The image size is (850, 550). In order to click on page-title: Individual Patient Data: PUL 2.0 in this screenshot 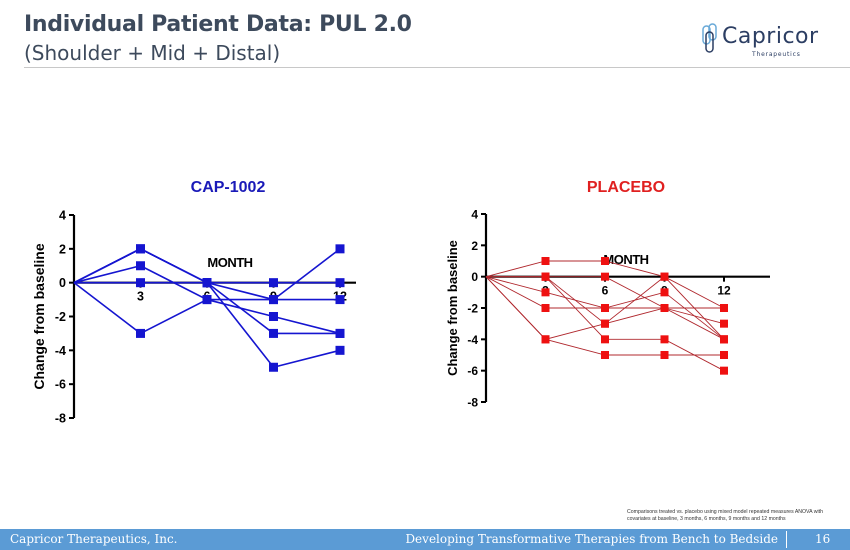, I will do `click(218, 24)`.